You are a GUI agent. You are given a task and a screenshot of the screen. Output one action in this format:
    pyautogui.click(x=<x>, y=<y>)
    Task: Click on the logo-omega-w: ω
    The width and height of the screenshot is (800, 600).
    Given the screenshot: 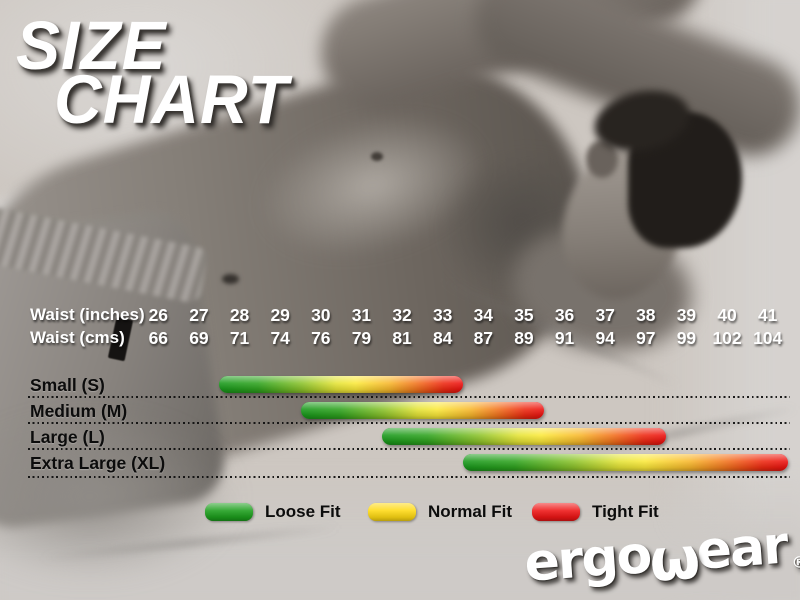 What is the action you would take?
    pyautogui.click(x=674, y=559)
    